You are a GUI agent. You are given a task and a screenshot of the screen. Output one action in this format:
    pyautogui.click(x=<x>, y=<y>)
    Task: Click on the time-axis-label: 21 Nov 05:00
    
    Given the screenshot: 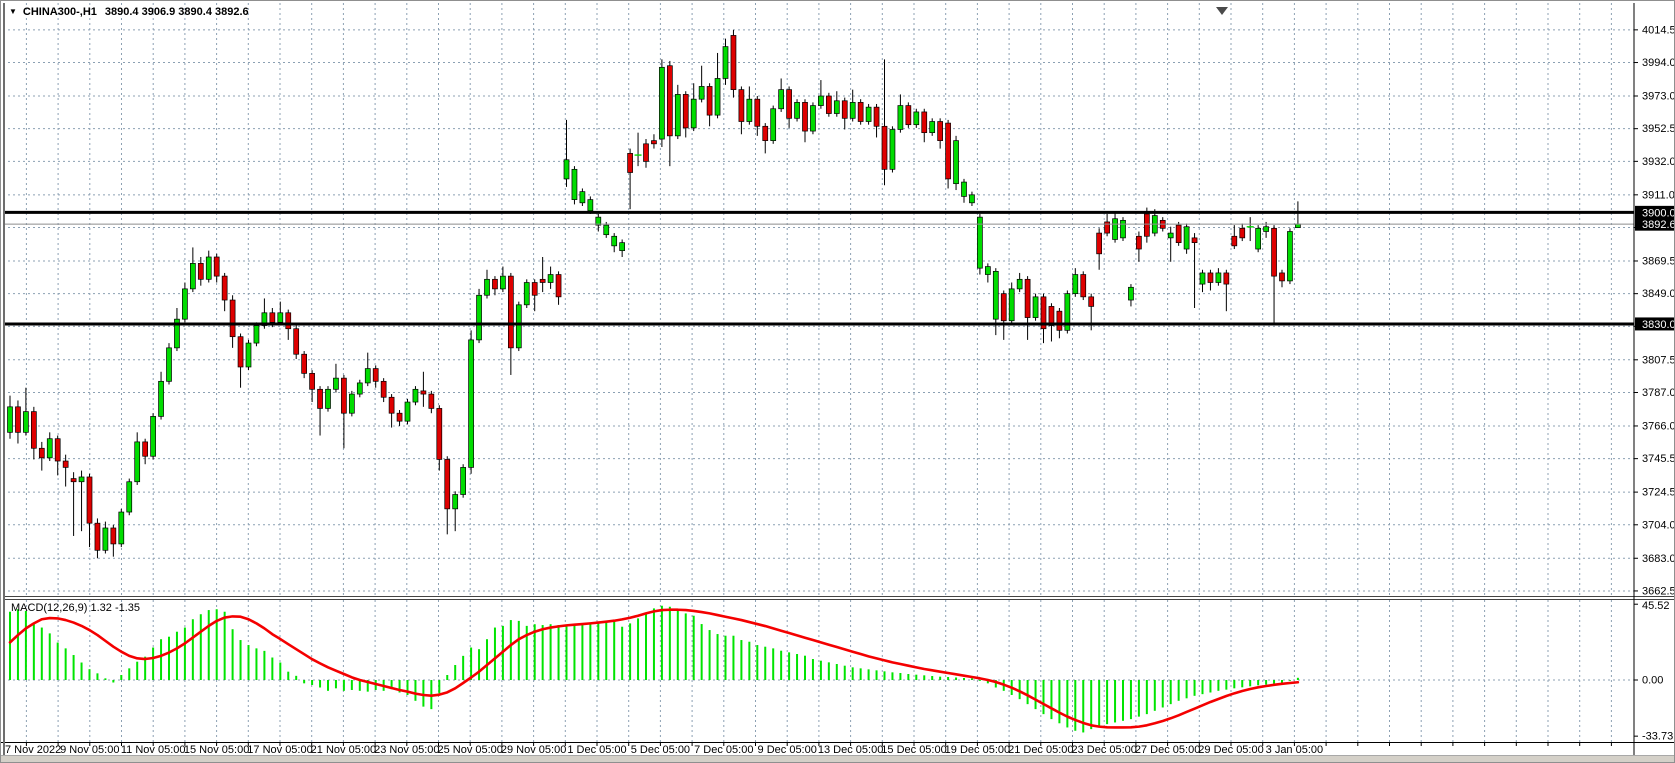 What is the action you would take?
    pyautogui.click(x=343, y=750)
    